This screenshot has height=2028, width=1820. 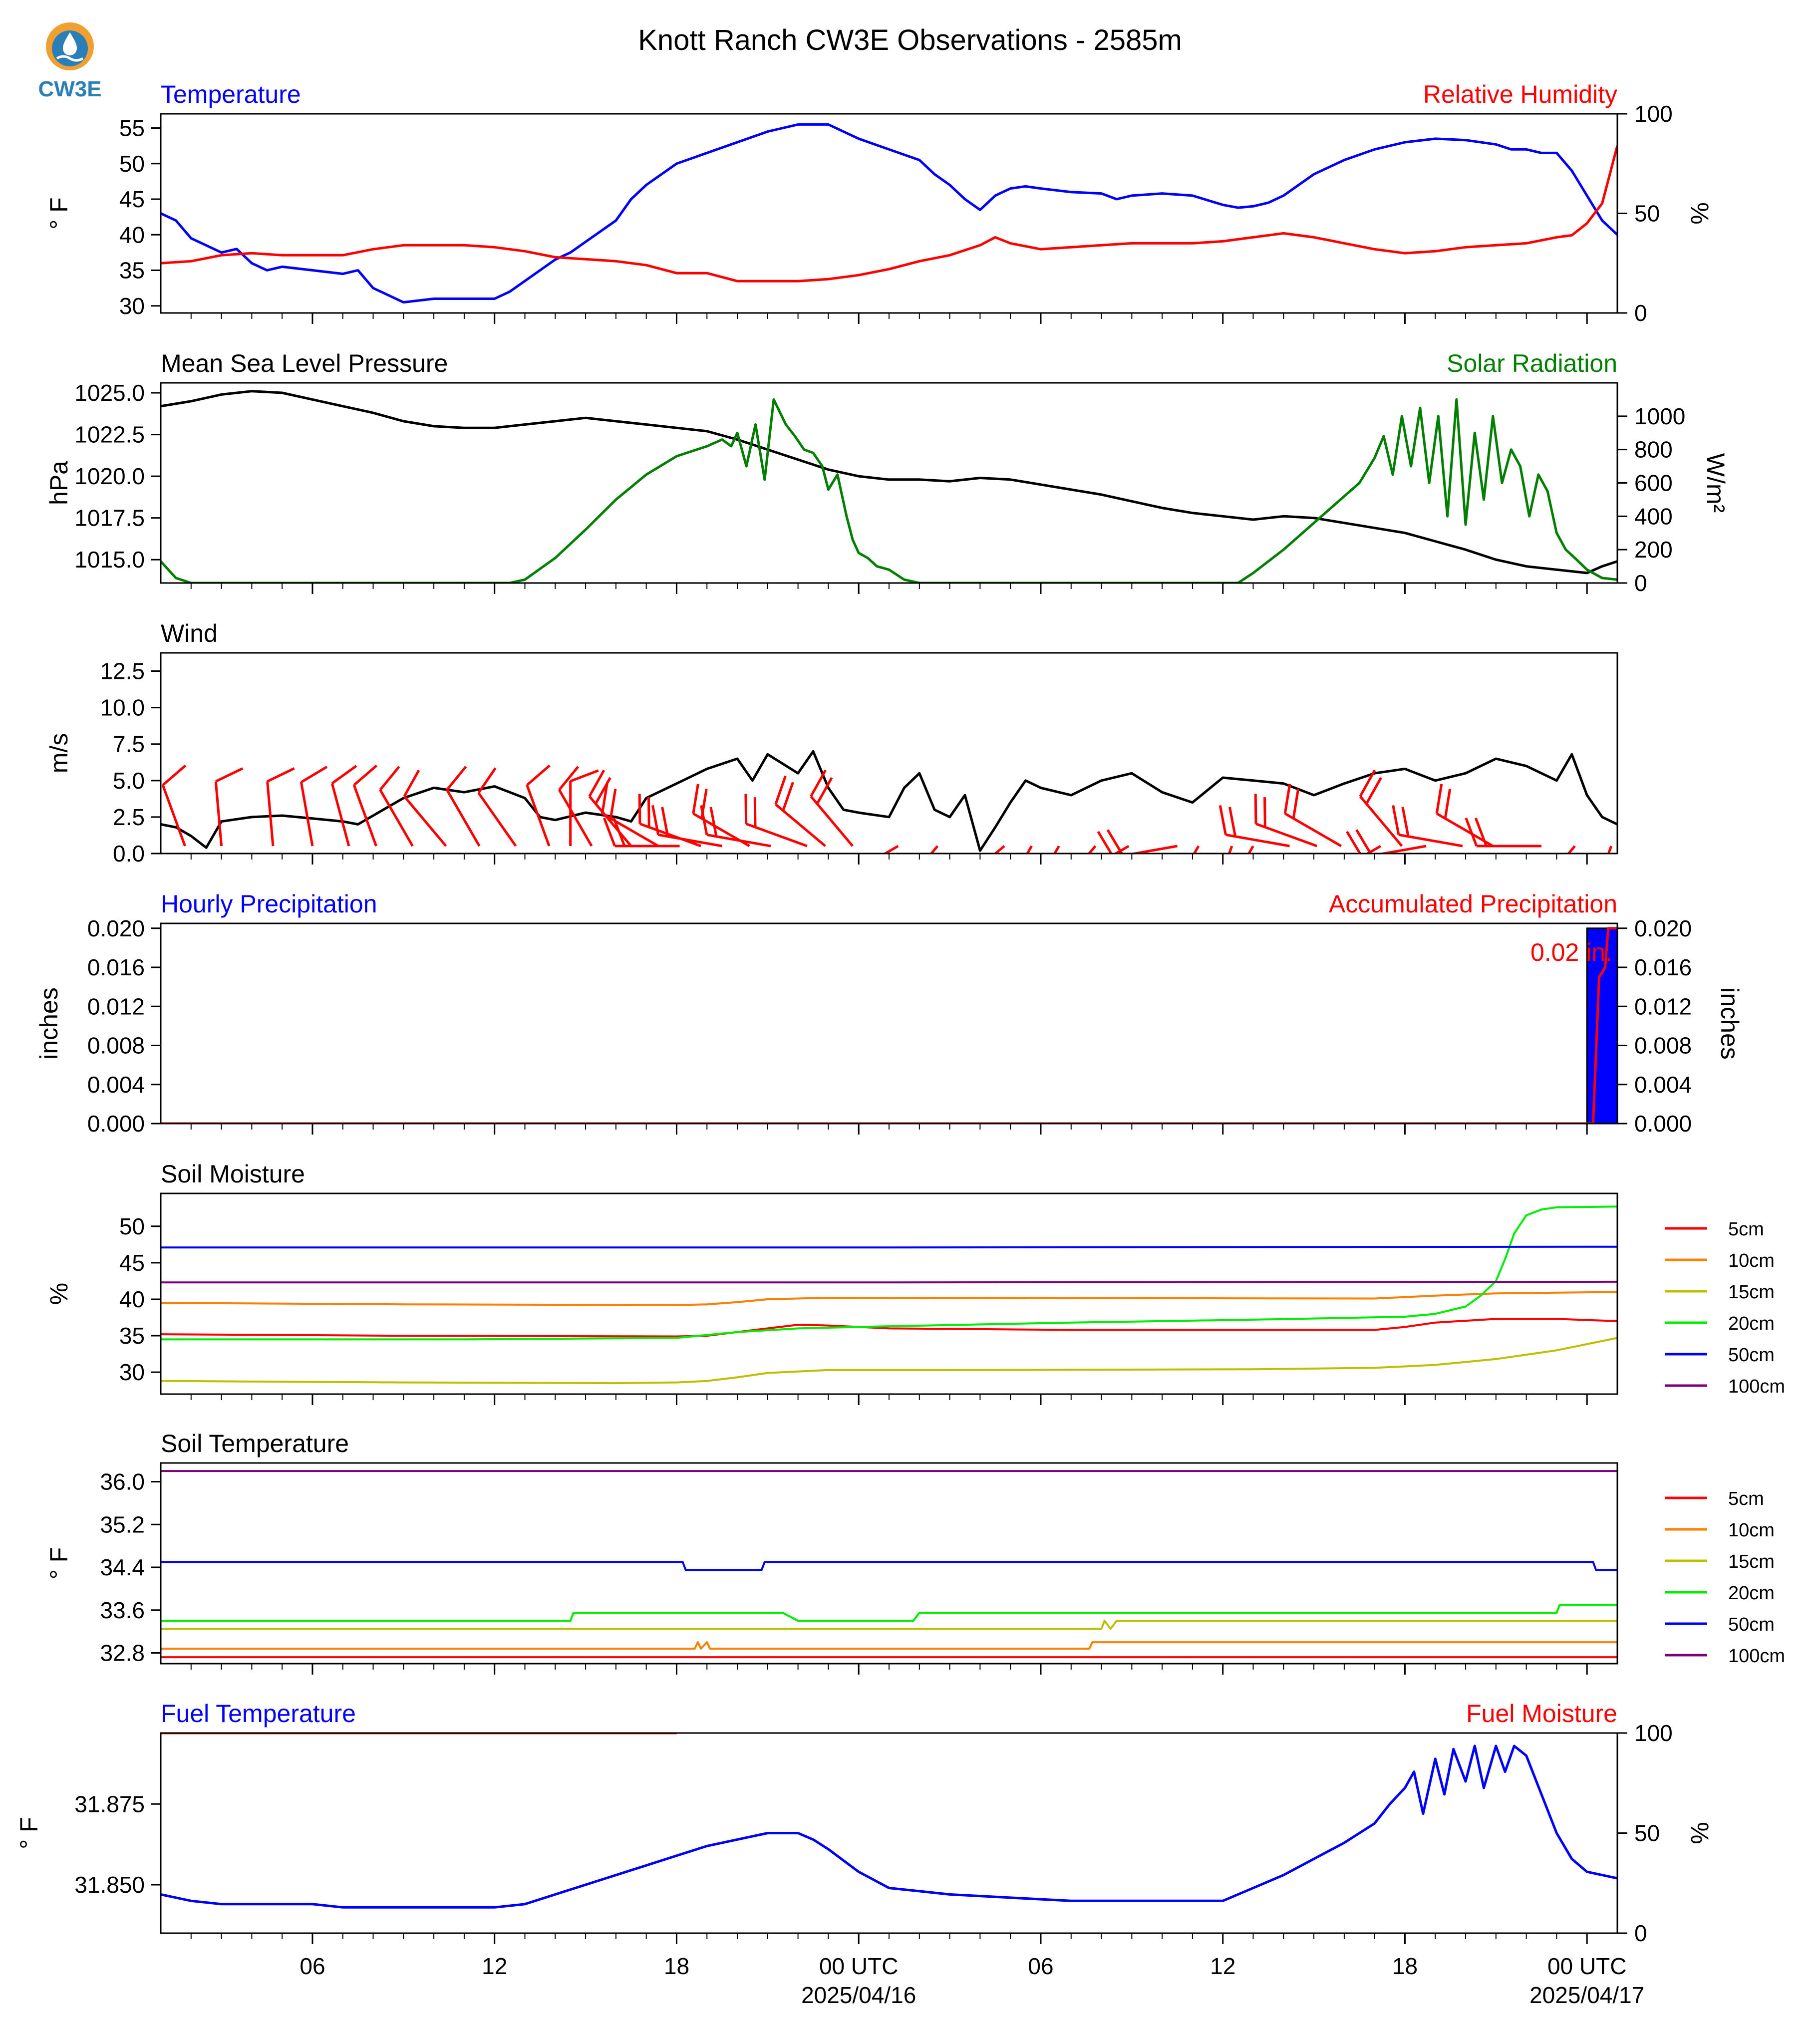 I want to click on series-line-15cm, so click(x=889, y=1625).